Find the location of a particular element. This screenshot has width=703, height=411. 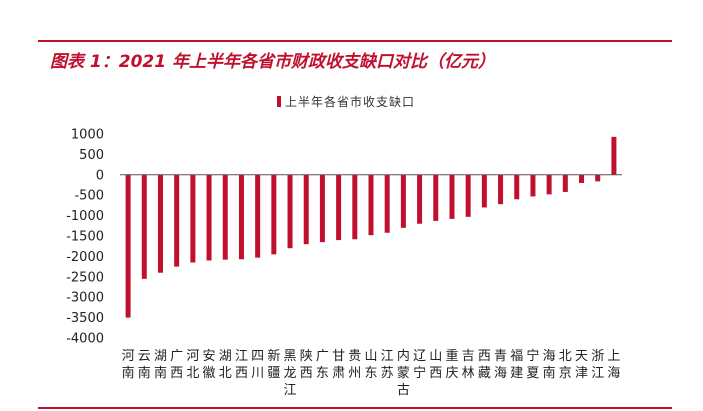

x-tick-label: 江西 is located at coordinates (241, 365).